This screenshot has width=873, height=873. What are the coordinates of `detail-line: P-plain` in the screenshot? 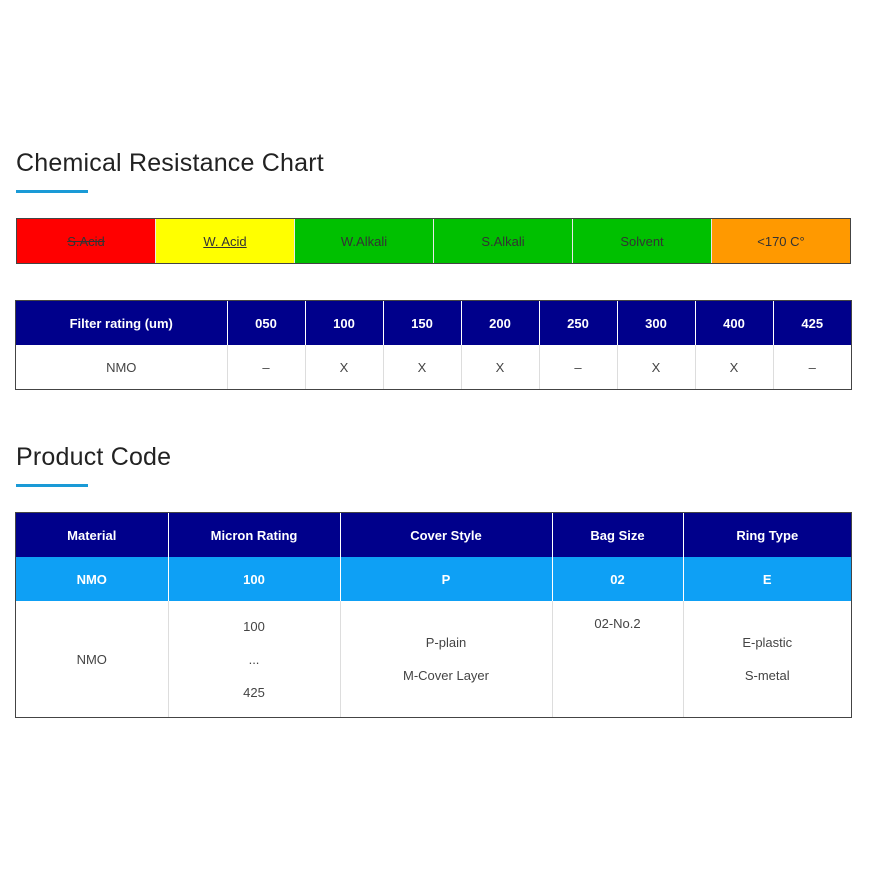 It's located at (446, 642).